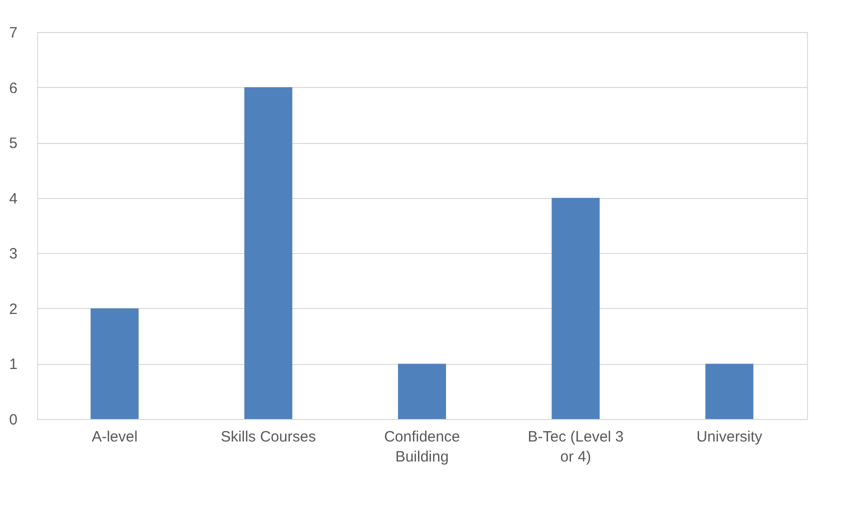  Describe the element at coordinates (268, 437) in the screenshot. I see `x-tick-label: Skills Courses` at that location.